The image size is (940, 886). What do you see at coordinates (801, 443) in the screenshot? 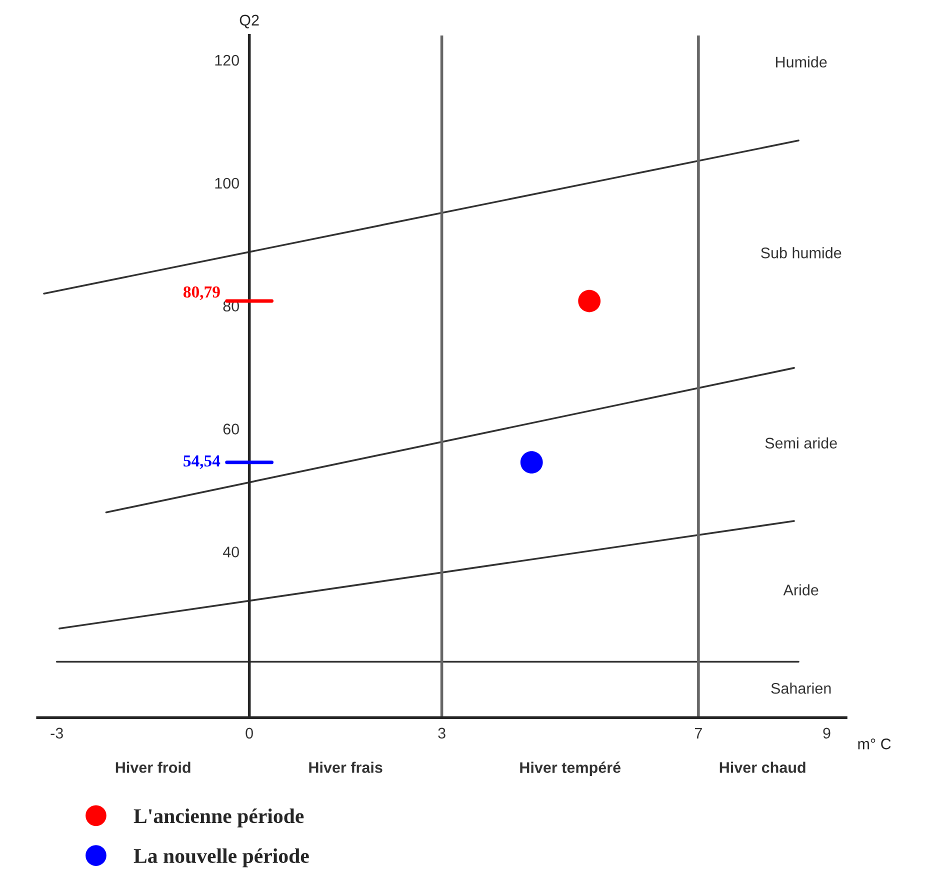
I see `annotation: Semi aride` at bounding box center [801, 443].